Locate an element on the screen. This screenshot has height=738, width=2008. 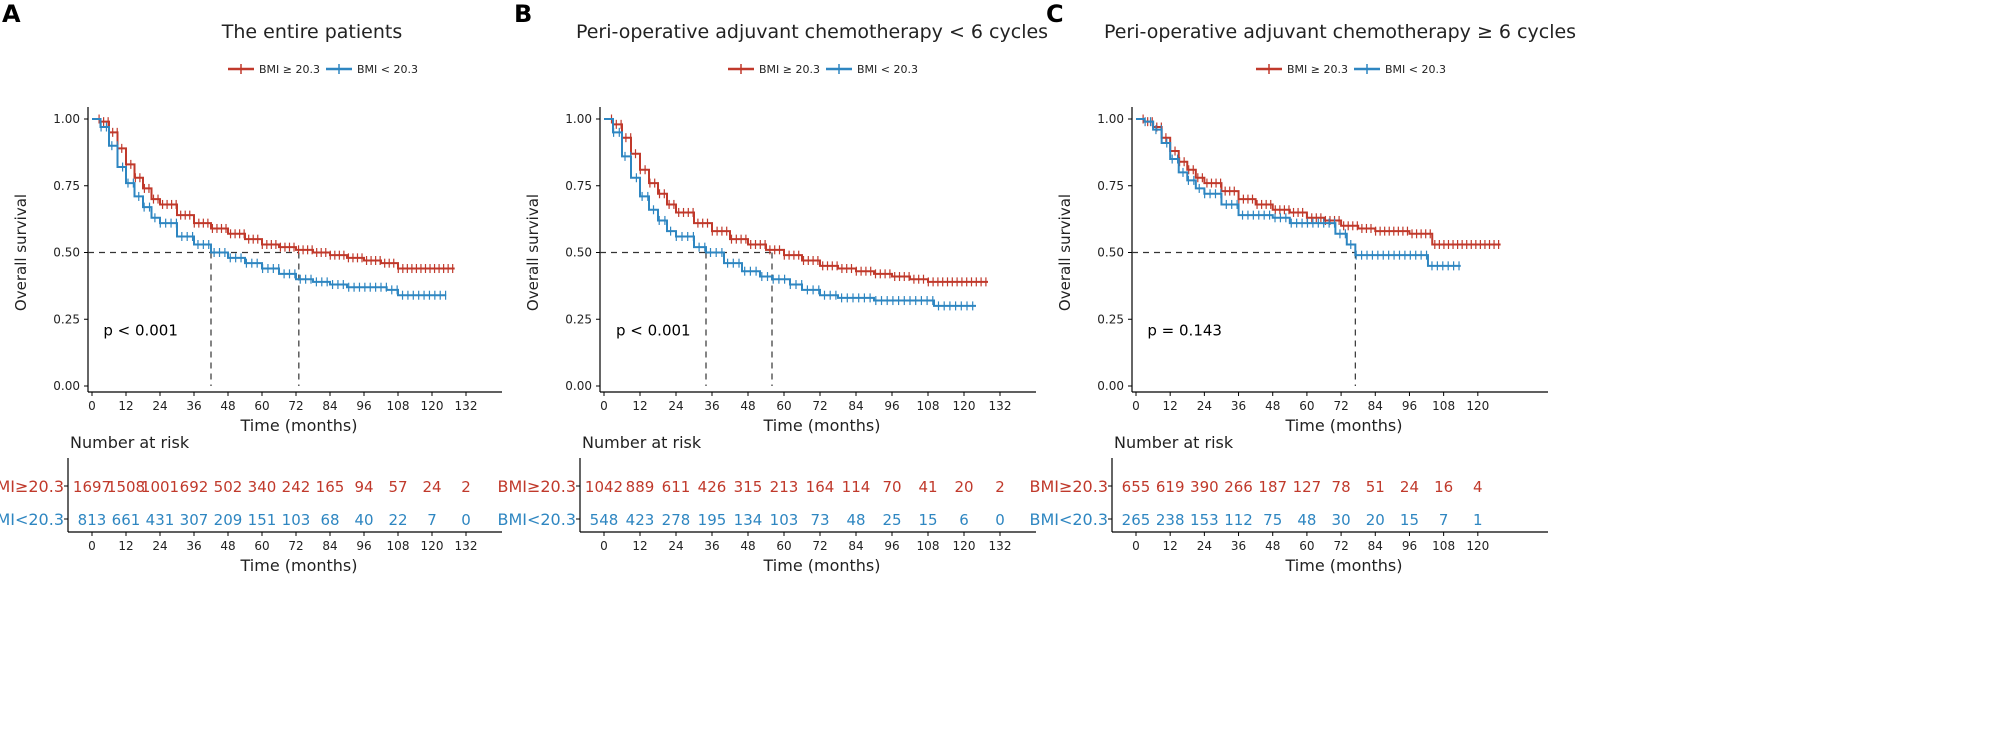
risk-count-high: 114 is located at coordinates (856, 487).